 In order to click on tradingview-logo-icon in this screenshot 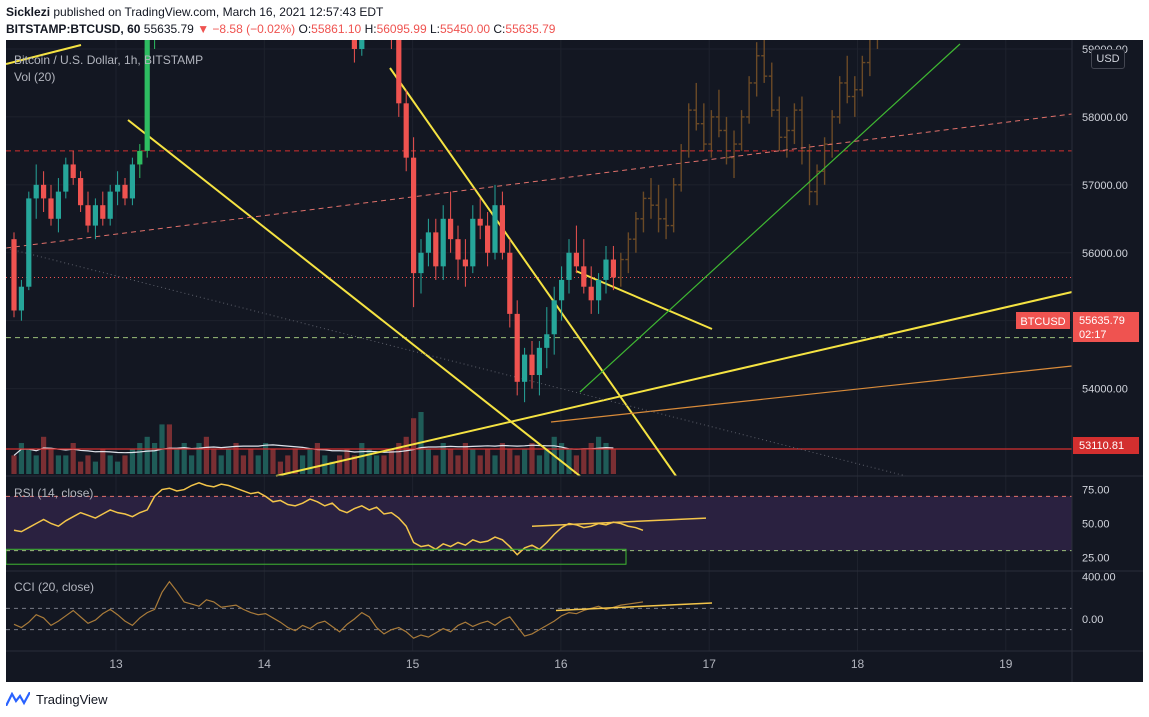, I will do `click(18, 699)`.